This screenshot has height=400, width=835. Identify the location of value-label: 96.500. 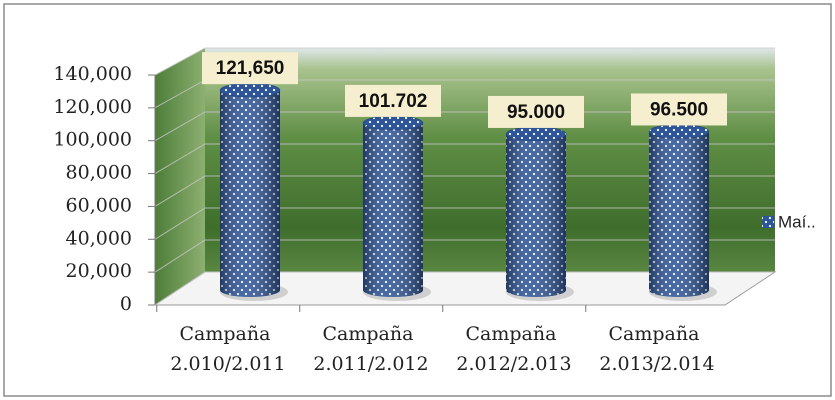
(679, 109).